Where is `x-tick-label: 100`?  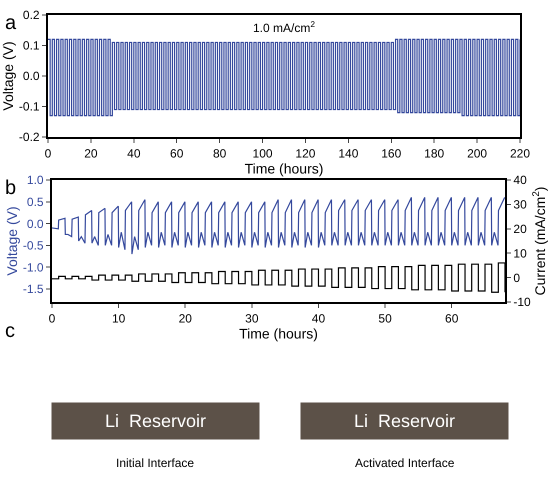
x-tick-label: 100 is located at coordinates (262, 153).